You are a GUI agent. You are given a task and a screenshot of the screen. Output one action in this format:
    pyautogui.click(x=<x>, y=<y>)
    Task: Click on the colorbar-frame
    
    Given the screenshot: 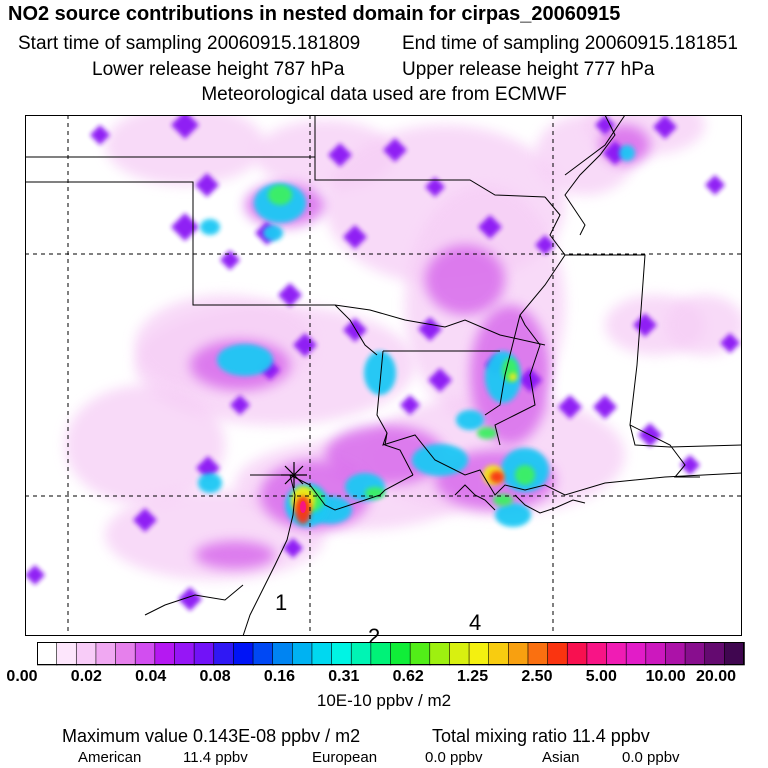 What is the action you would take?
    pyautogui.click(x=390, y=653)
    